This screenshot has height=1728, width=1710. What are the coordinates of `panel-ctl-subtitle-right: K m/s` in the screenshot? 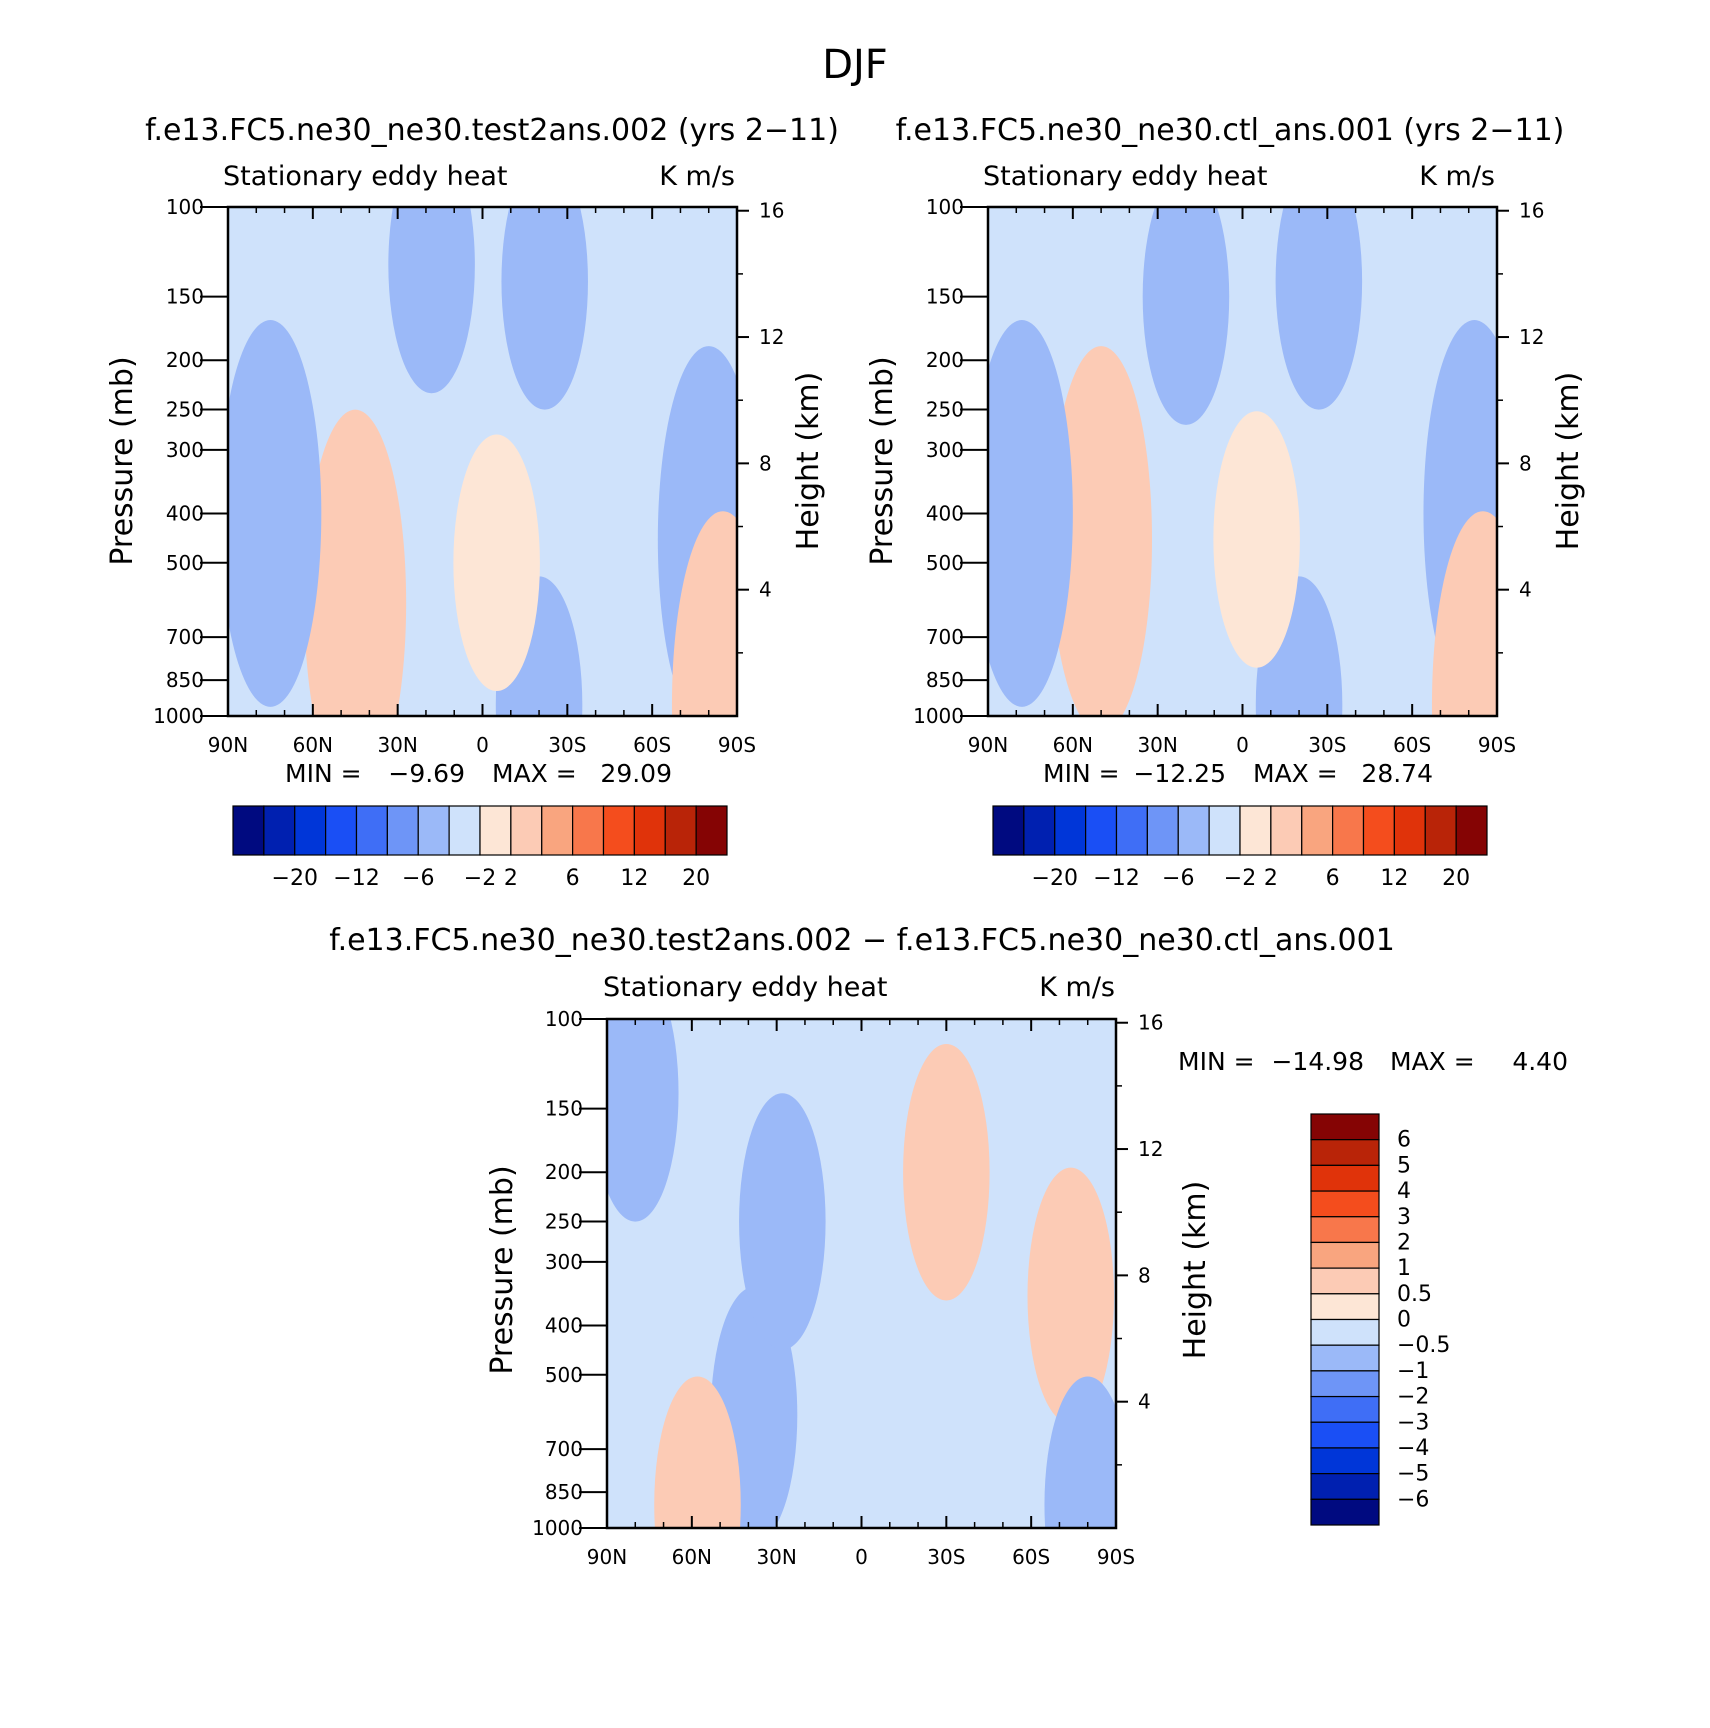 It's located at (1457, 176).